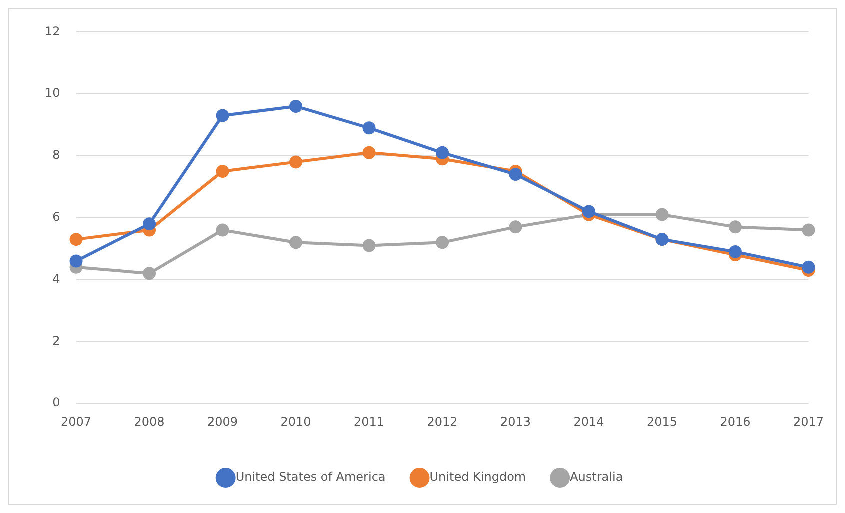 The image size is (845, 513). Describe the element at coordinates (52, 93) in the screenshot. I see `y-tick-label: 10` at that location.